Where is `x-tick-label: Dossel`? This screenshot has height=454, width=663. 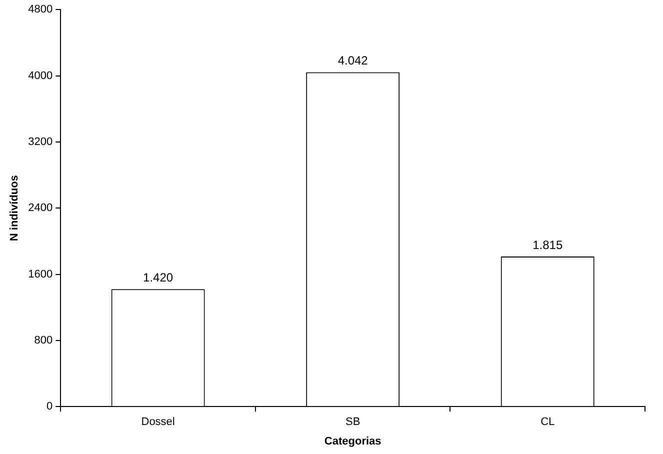
x-tick-label: Dossel is located at coordinates (158, 422).